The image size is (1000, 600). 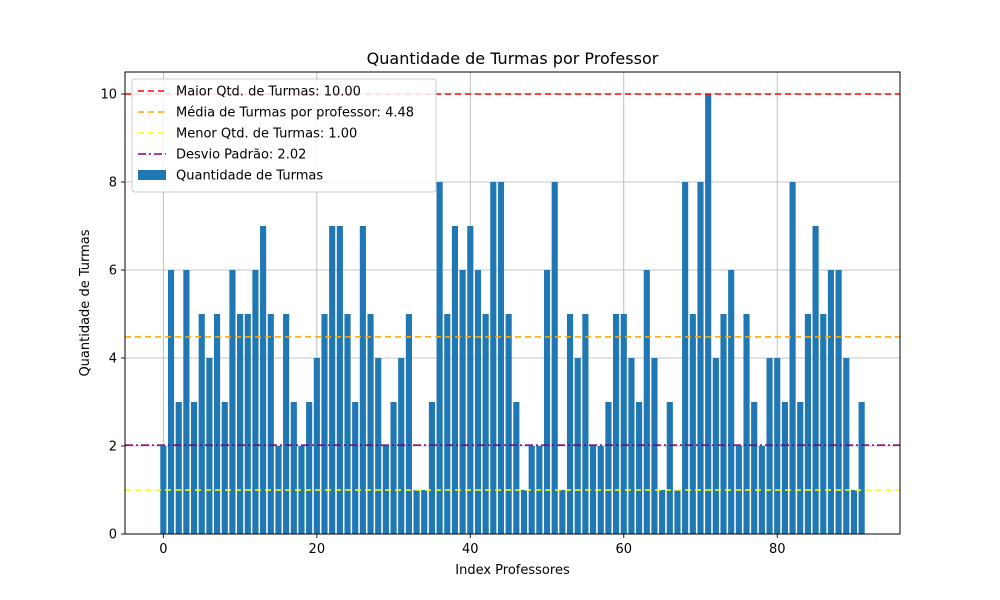 I want to click on y-tick-label: 2, so click(x=113, y=447).